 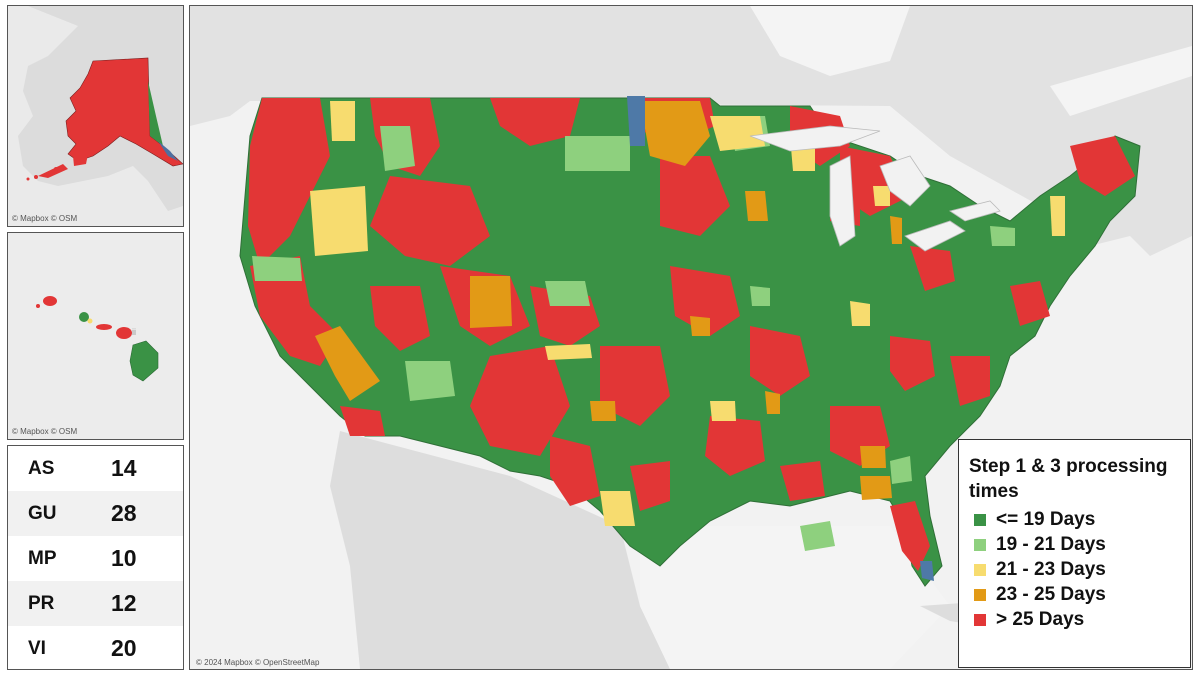 What do you see at coordinates (124, 333) in the screenshot?
I see `maui-island` at bounding box center [124, 333].